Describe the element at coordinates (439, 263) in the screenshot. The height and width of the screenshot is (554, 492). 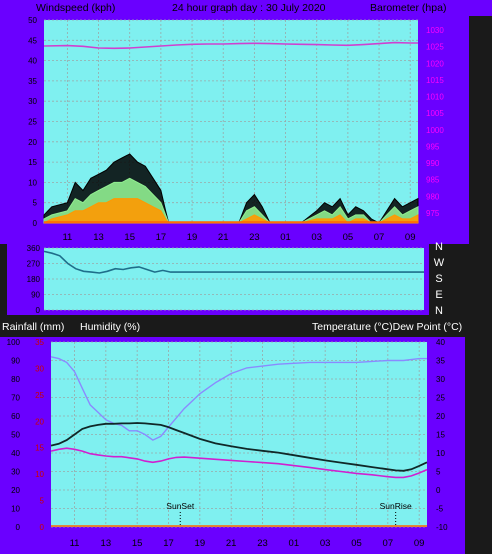
I see `compass-label: W` at that location.